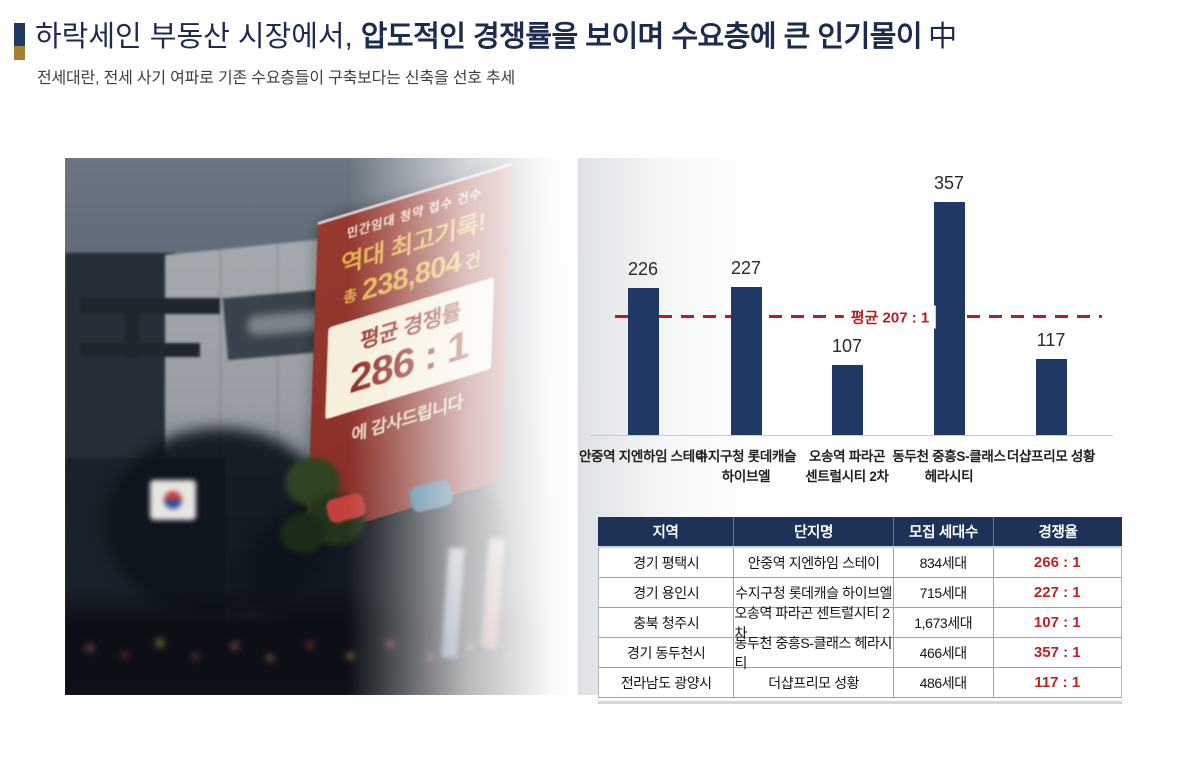 The image size is (1200, 772). I want to click on region-cell: 경기 용인시, so click(666, 592).